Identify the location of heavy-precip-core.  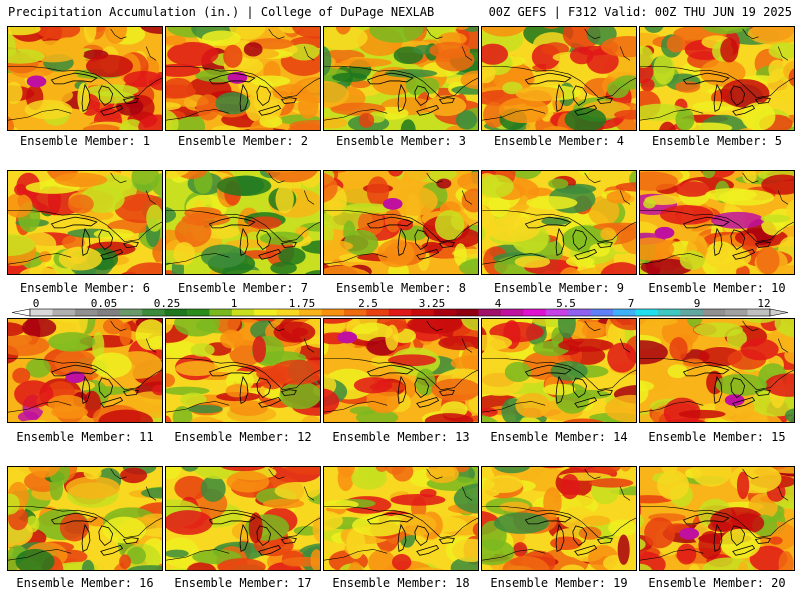
(347, 337).